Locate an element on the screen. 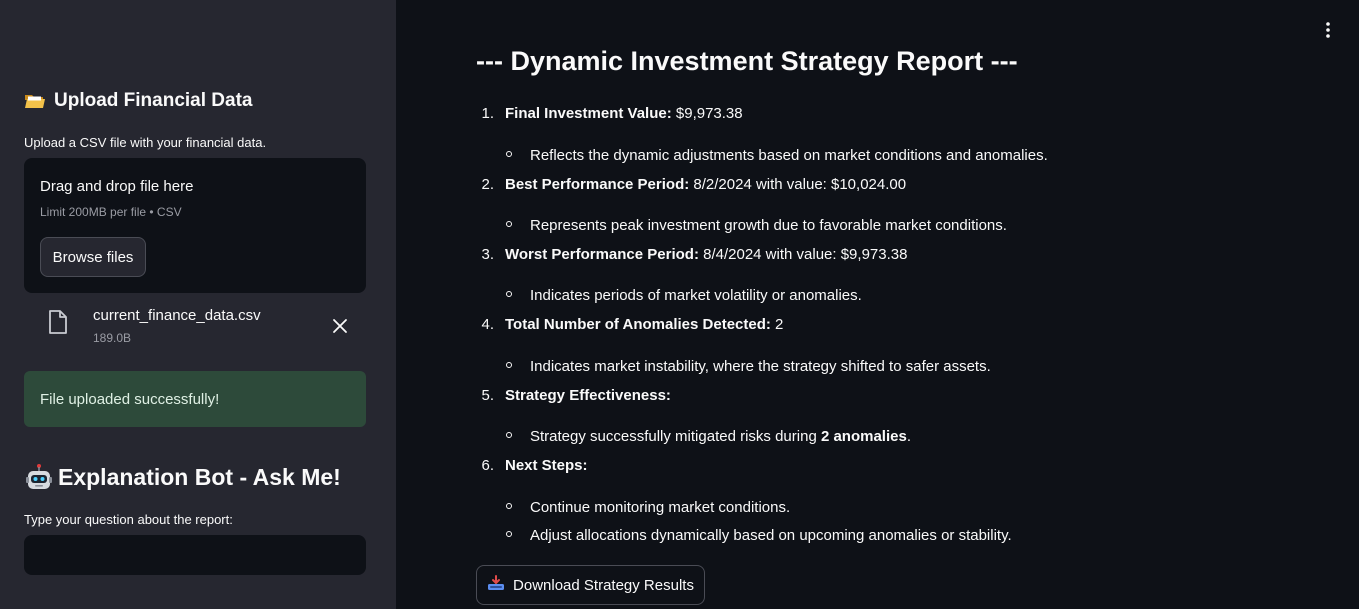 This screenshot has width=1359, height=609. download-button-label: Download Strategy Results is located at coordinates (603, 585).